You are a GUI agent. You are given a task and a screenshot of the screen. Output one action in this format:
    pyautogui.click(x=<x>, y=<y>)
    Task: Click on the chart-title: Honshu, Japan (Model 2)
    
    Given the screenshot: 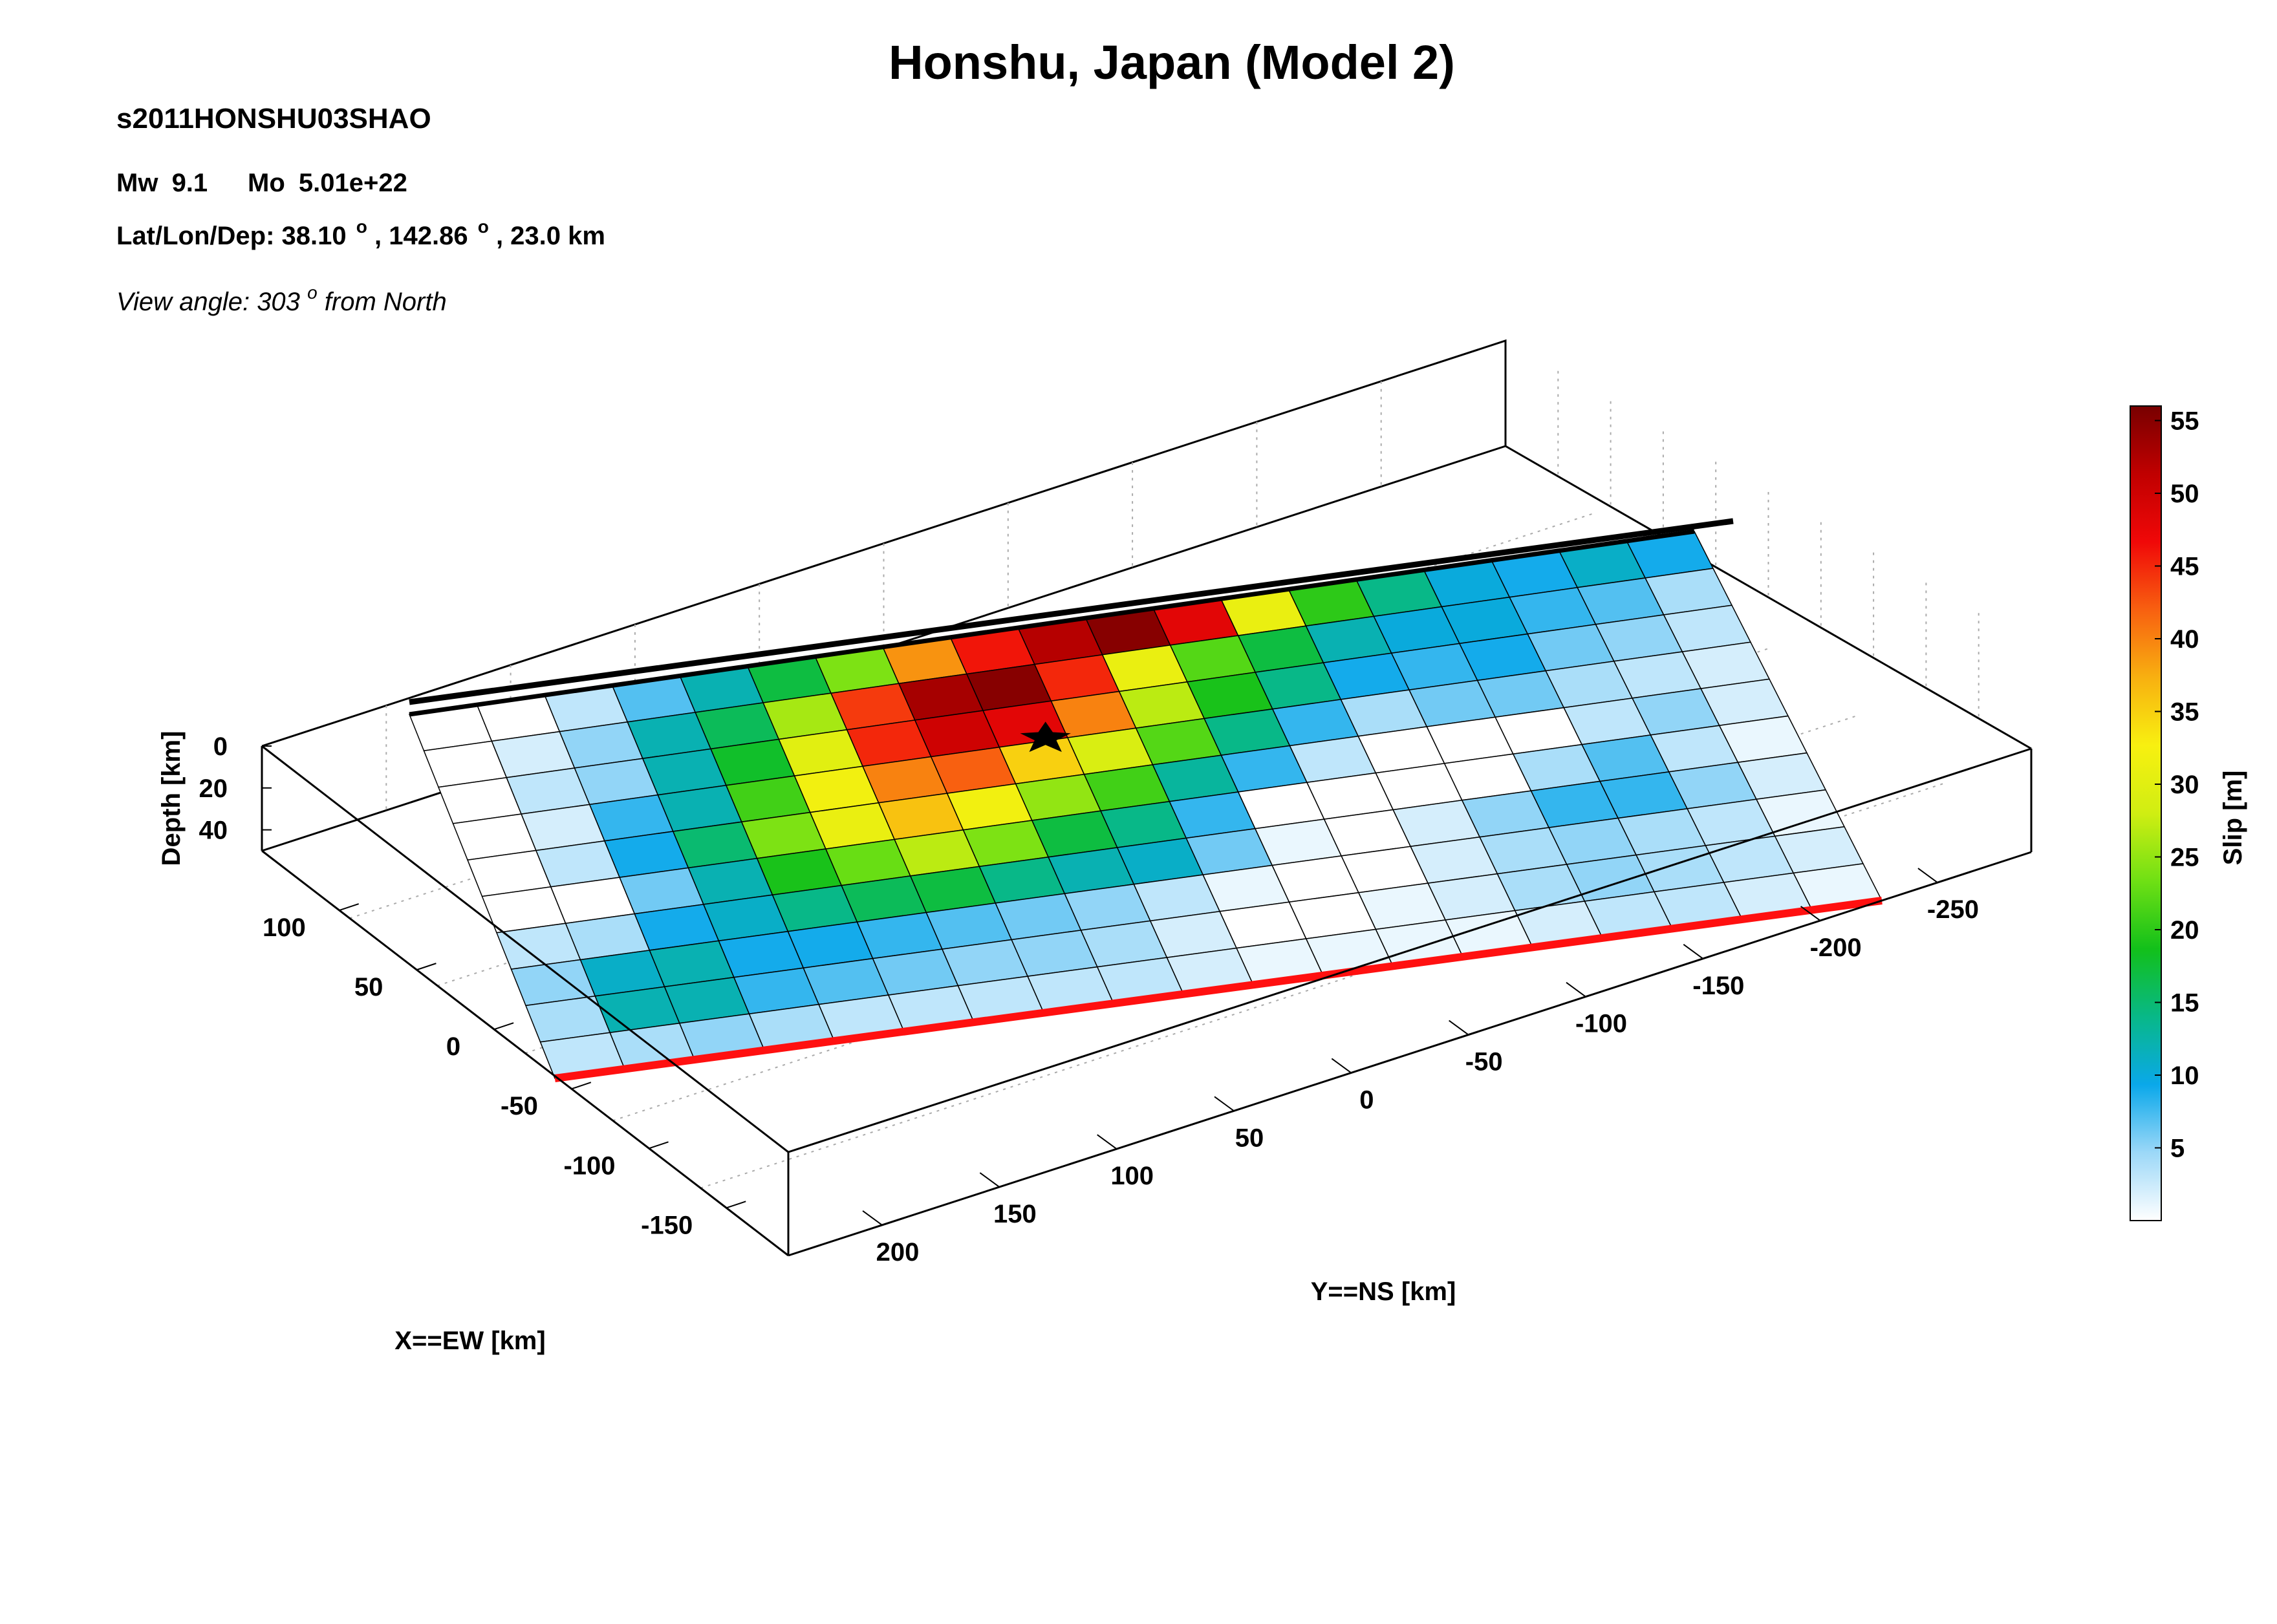 What is the action you would take?
    pyautogui.click(x=1172, y=62)
    